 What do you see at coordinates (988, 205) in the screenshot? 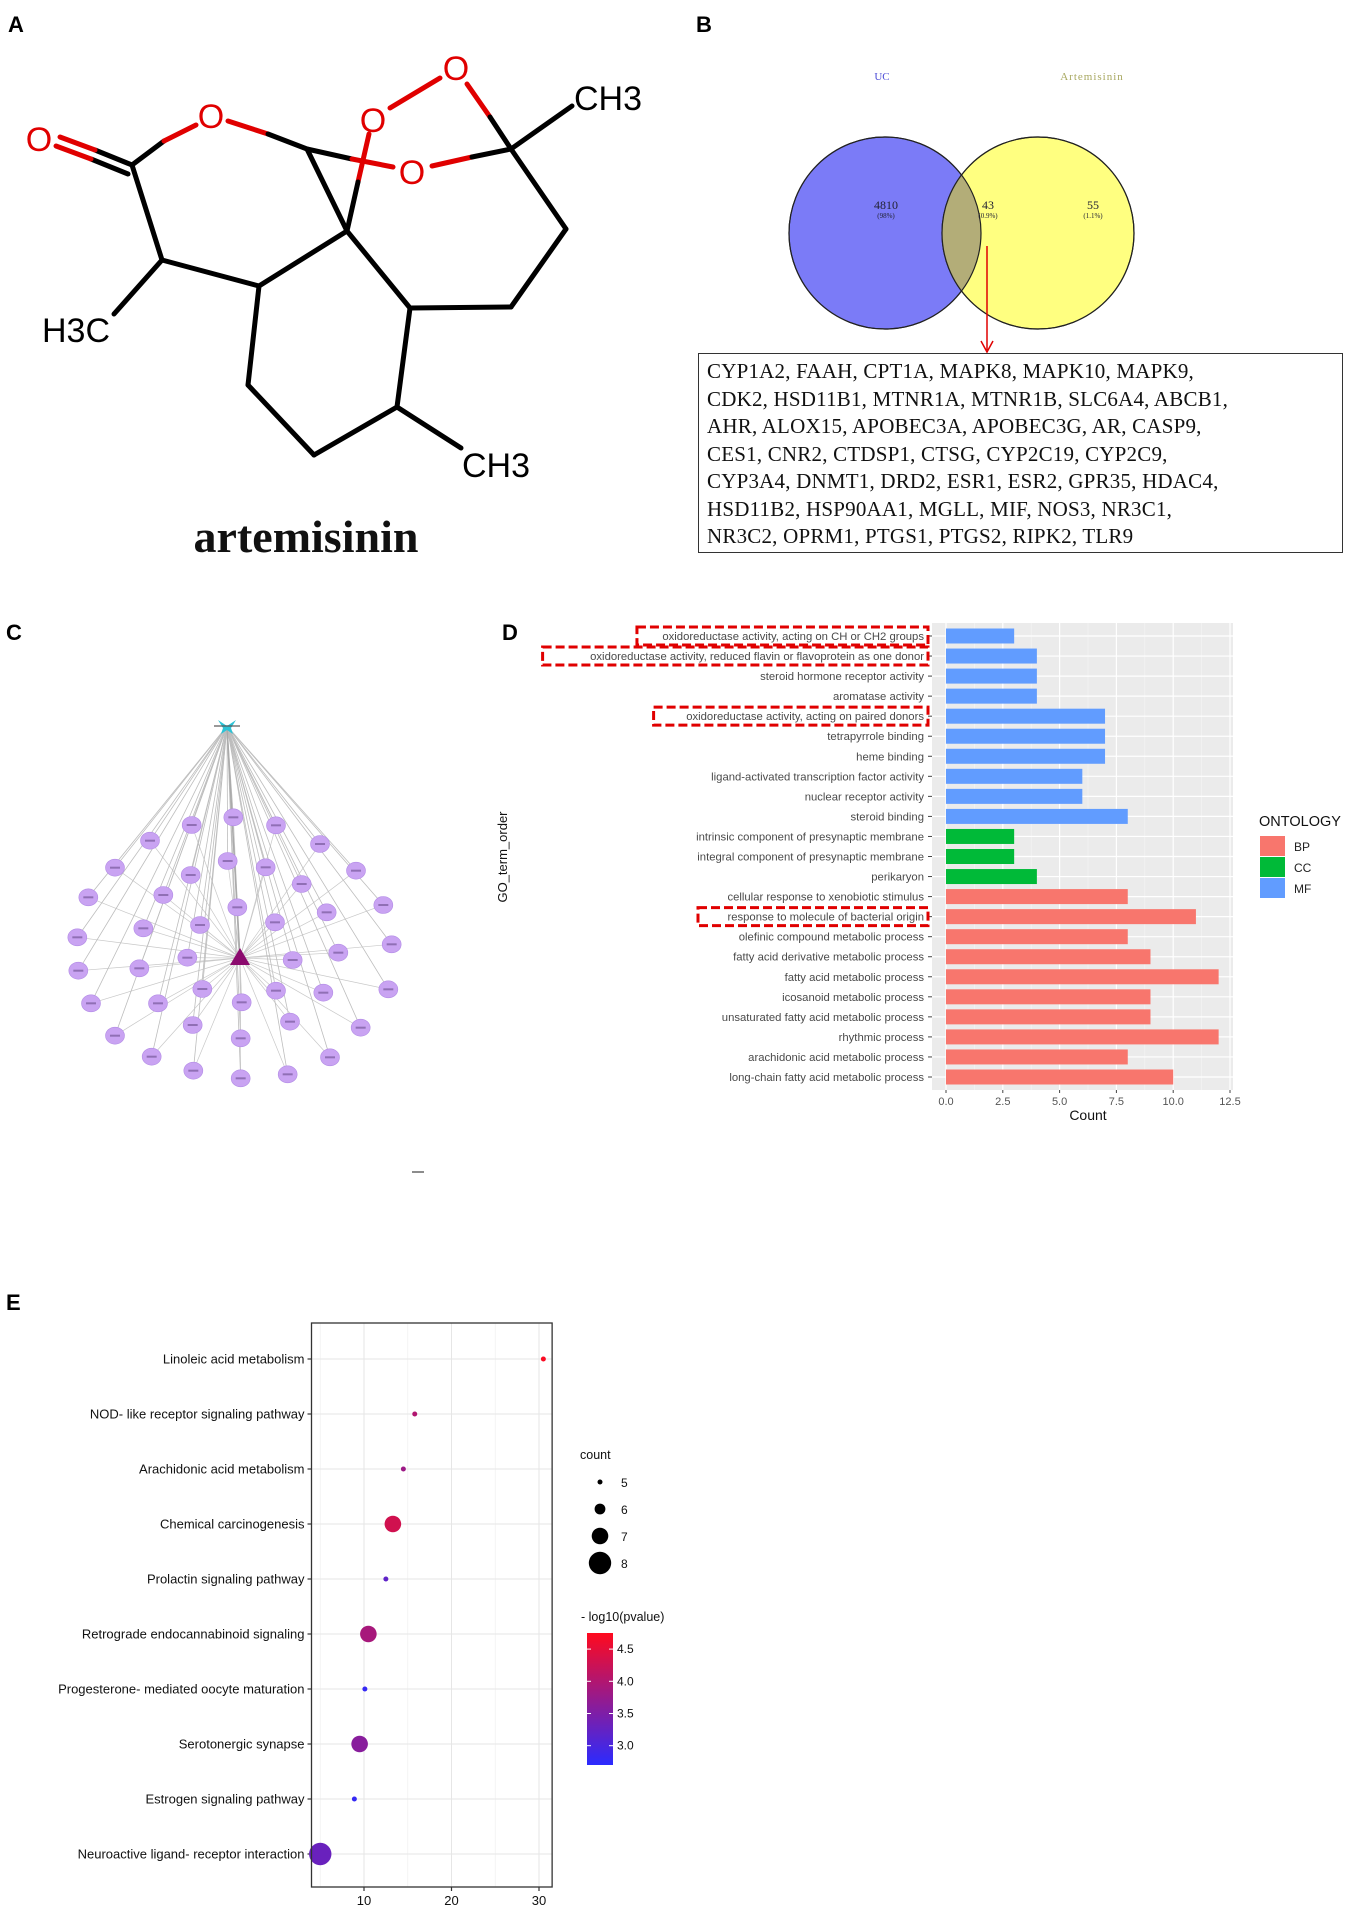
I see `venn-count-overlap: 43` at bounding box center [988, 205].